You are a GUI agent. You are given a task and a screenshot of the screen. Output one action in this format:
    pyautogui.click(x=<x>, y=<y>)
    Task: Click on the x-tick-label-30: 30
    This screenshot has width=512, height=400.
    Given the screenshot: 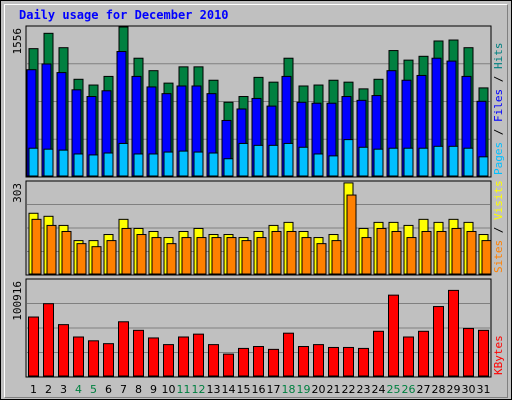 What is the action you would take?
    pyautogui.click(x=469, y=389)
    